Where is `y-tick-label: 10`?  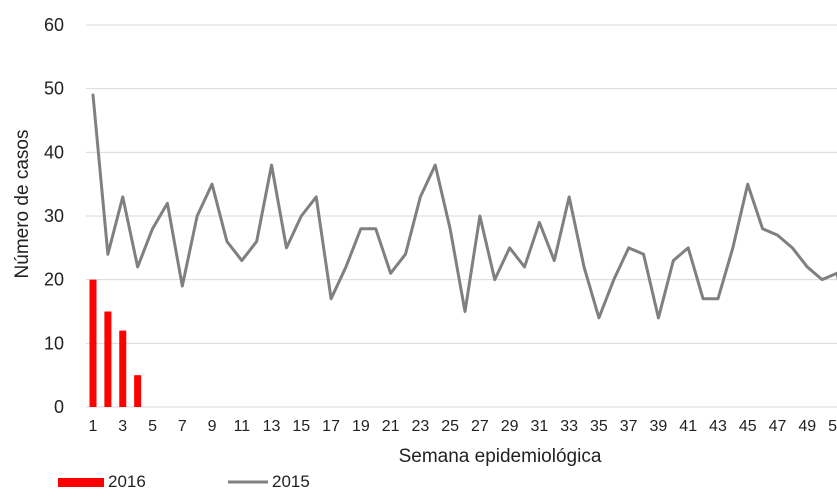
y-tick-label: 10 is located at coordinates (54, 343).